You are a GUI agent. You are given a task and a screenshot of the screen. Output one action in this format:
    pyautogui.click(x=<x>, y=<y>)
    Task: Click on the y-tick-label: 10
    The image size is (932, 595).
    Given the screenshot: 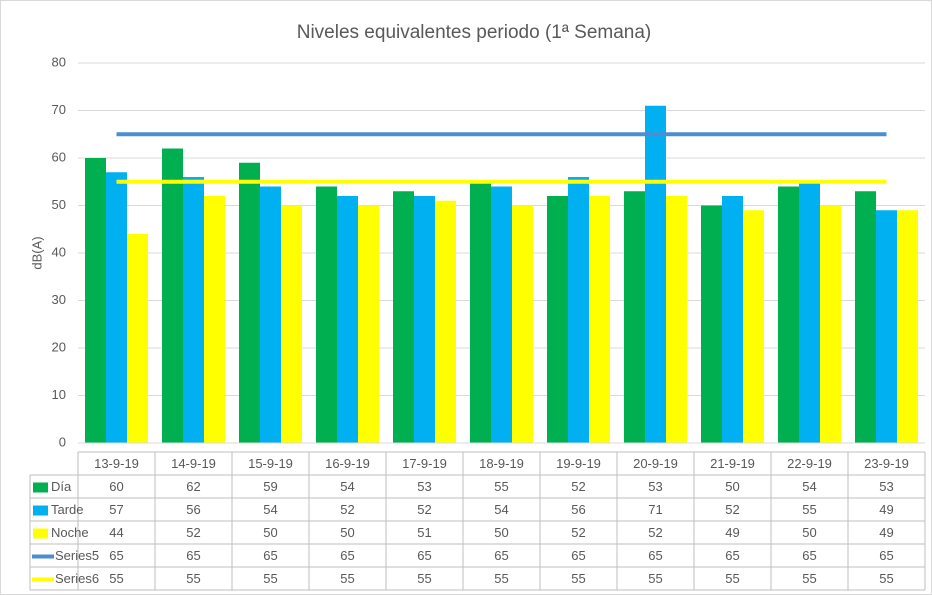 What is the action you would take?
    pyautogui.click(x=59, y=394)
    